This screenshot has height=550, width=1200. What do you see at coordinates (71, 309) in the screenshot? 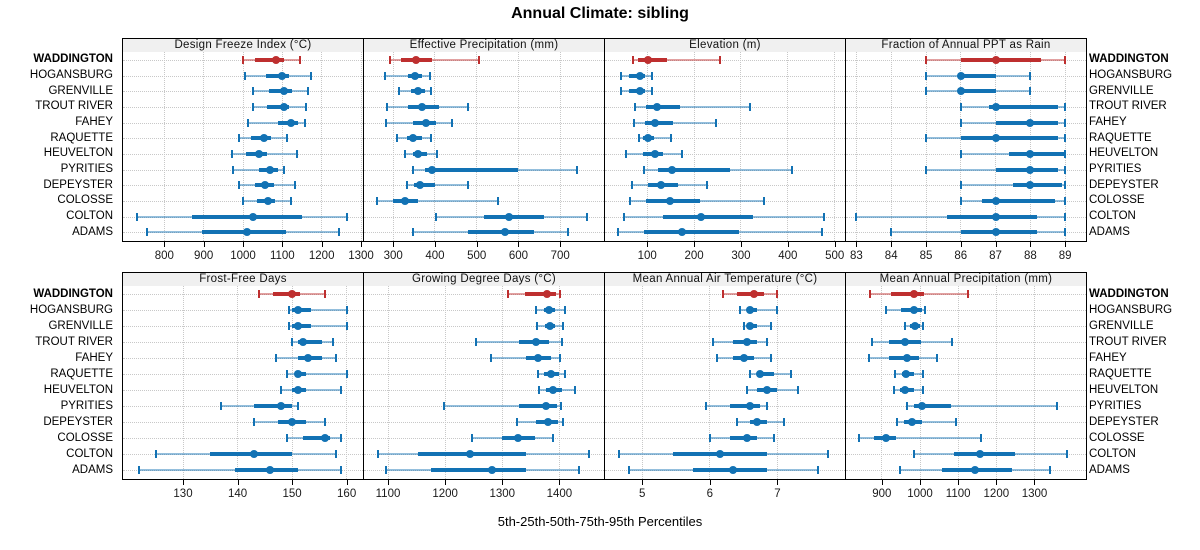
I see `station-label-hogansburg: HOGANSBURG` at bounding box center [71, 309].